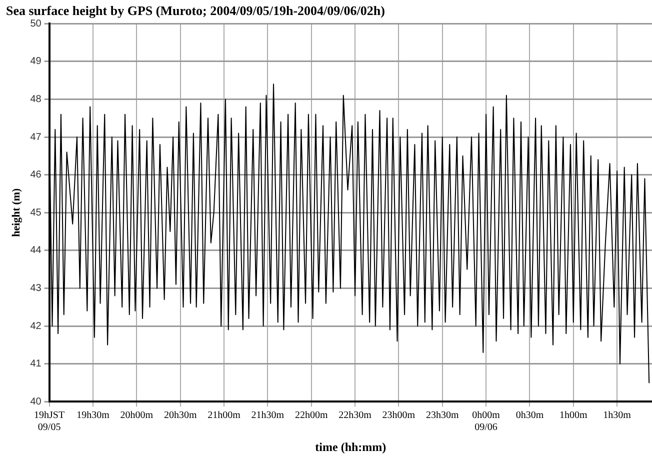 Image resolution: width=652 pixels, height=463 pixels. What do you see at coordinates (180, 416) in the screenshot?
I see `x-tick-label: 20h30m` at bounding box center [180, 416].